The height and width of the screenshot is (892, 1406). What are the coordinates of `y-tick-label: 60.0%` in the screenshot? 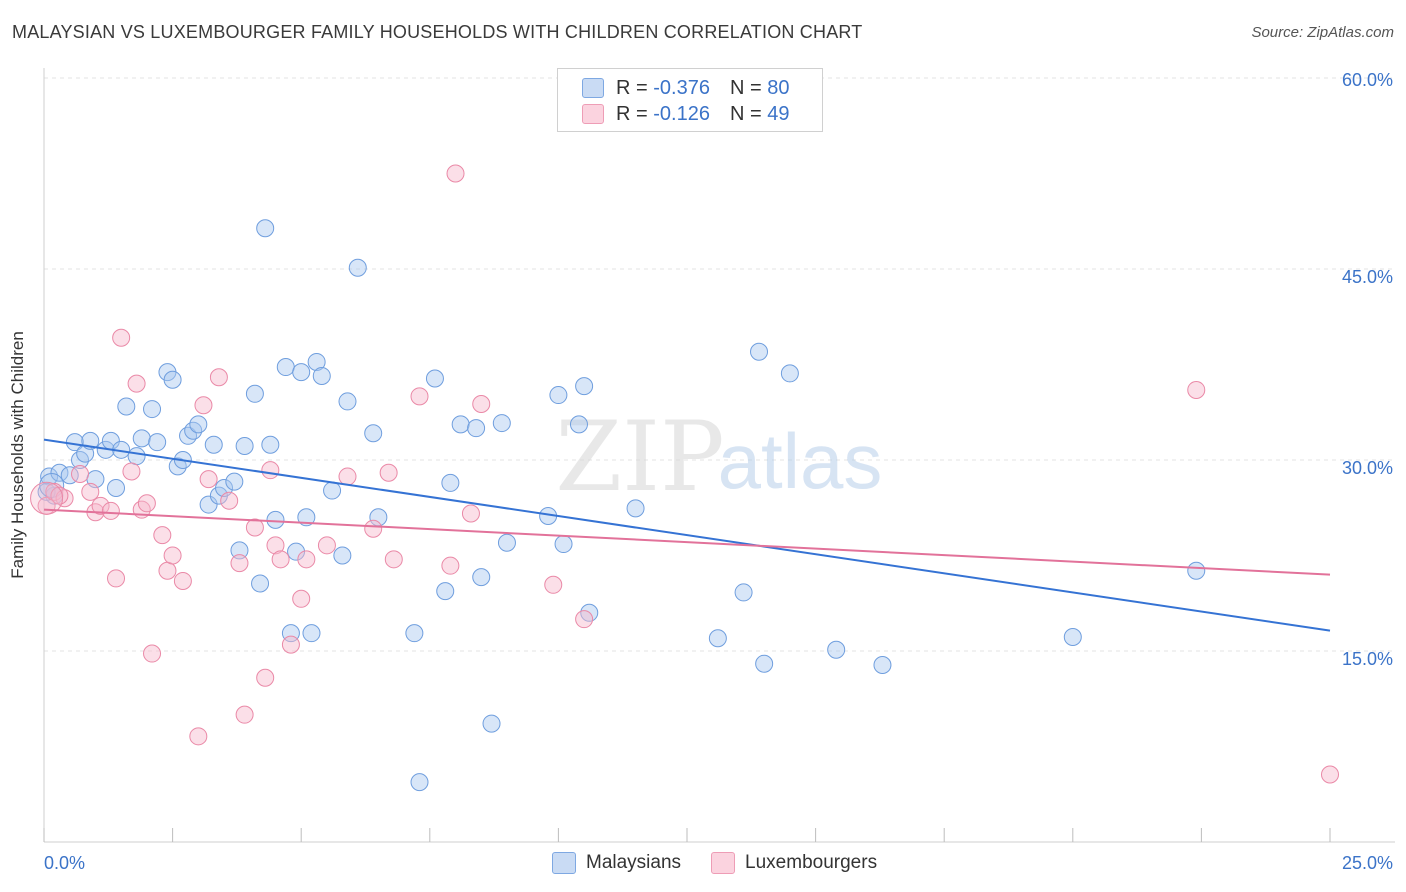 It's located at (1367, 80).